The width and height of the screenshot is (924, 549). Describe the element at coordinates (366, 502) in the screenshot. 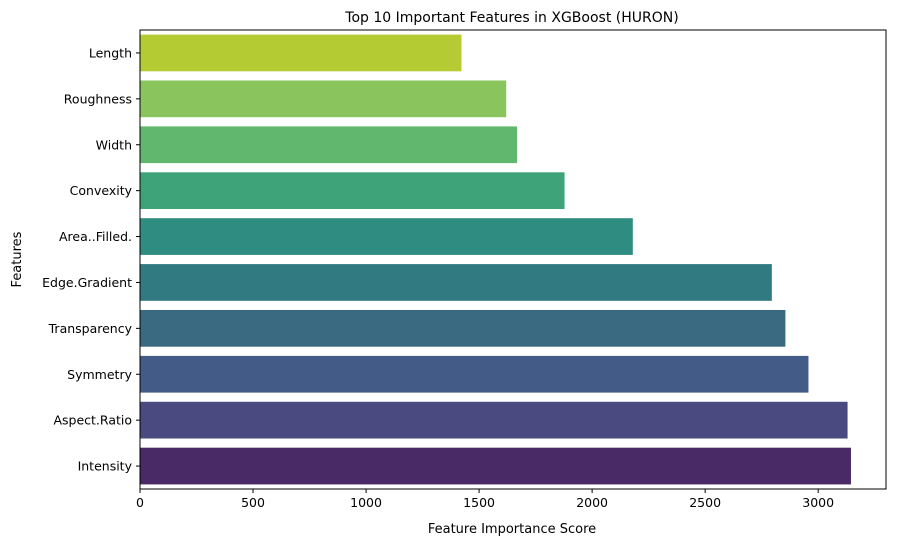

I see `x-tick-label: 1000` at that location.